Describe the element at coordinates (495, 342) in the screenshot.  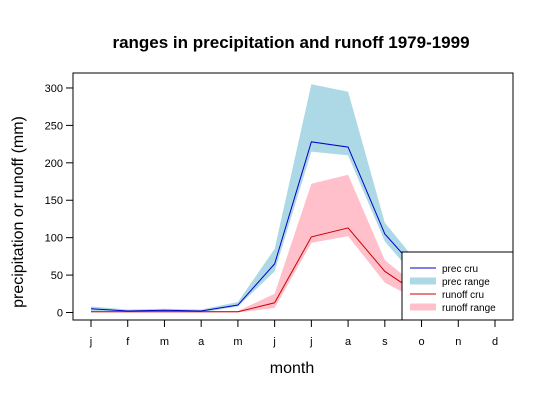
I see `x-tick-label: d` at that location.